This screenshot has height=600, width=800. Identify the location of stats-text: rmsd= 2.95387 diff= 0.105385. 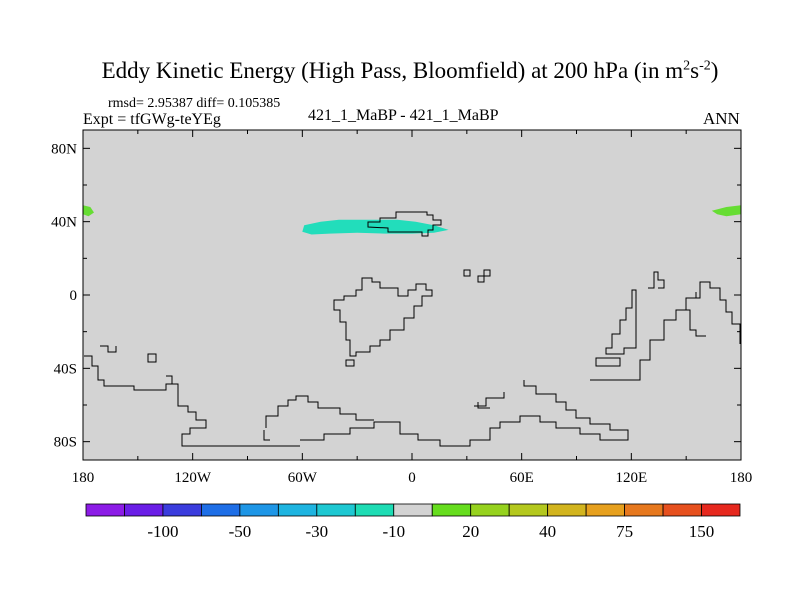
(194, 103).